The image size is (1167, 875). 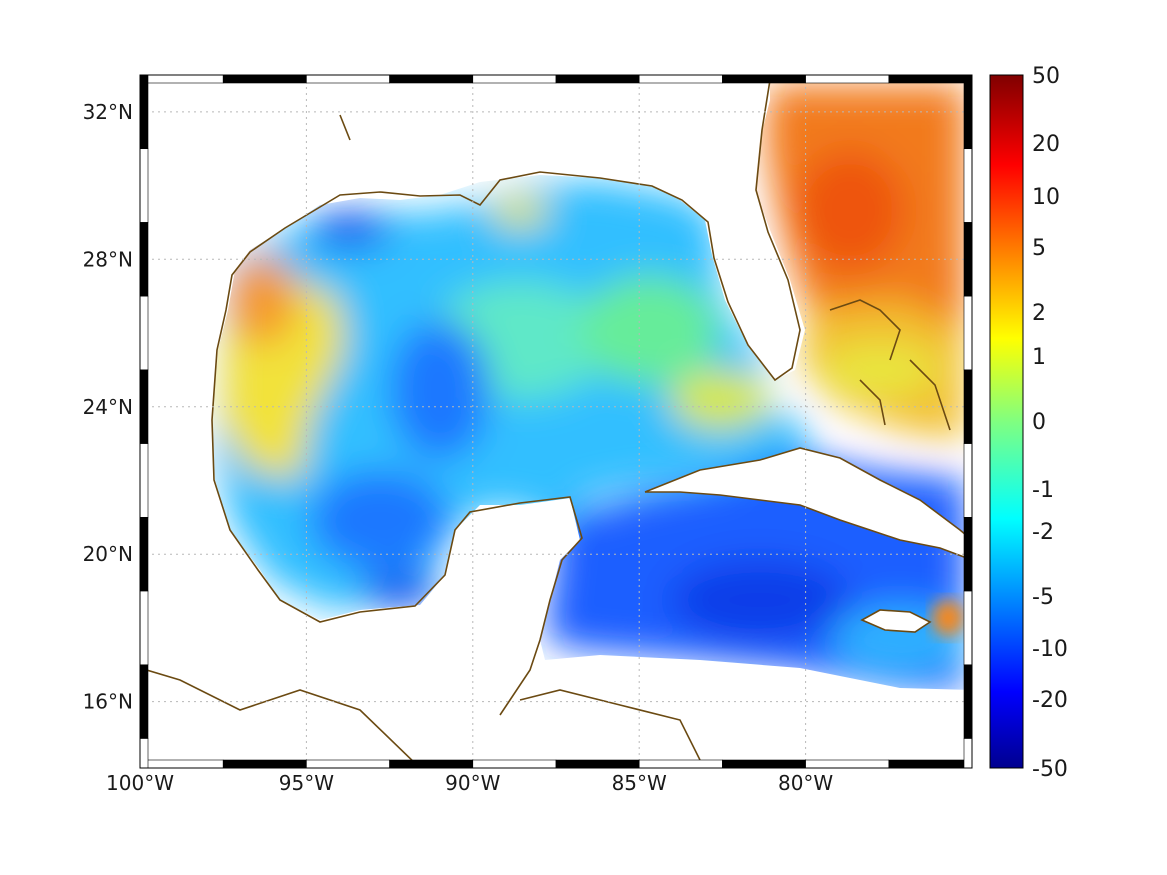 What do you see at coordinates (108, 554) in the screenshot?
I see `lat-tick-label: 20°N` at bounding box center [108, 554].